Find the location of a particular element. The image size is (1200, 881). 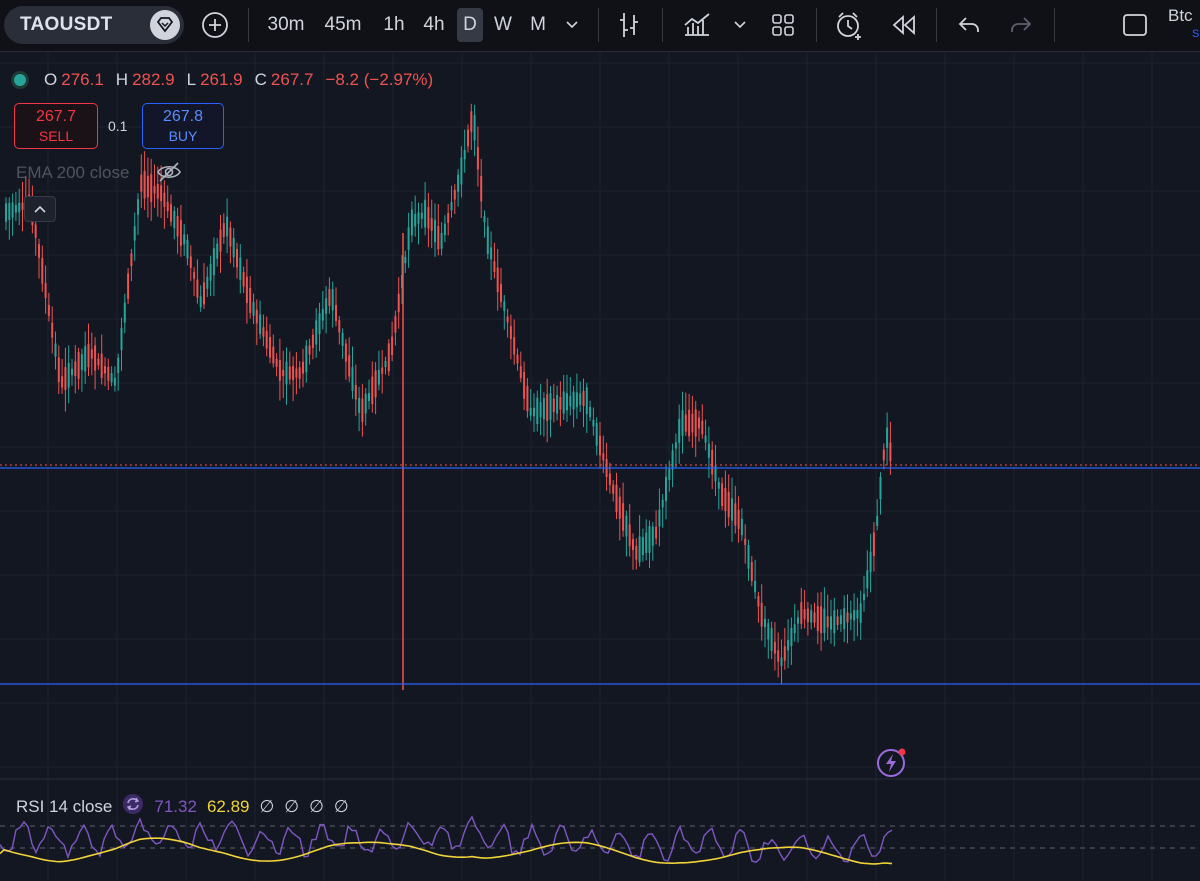

indicators-icon is located at coordinates (697, 25).